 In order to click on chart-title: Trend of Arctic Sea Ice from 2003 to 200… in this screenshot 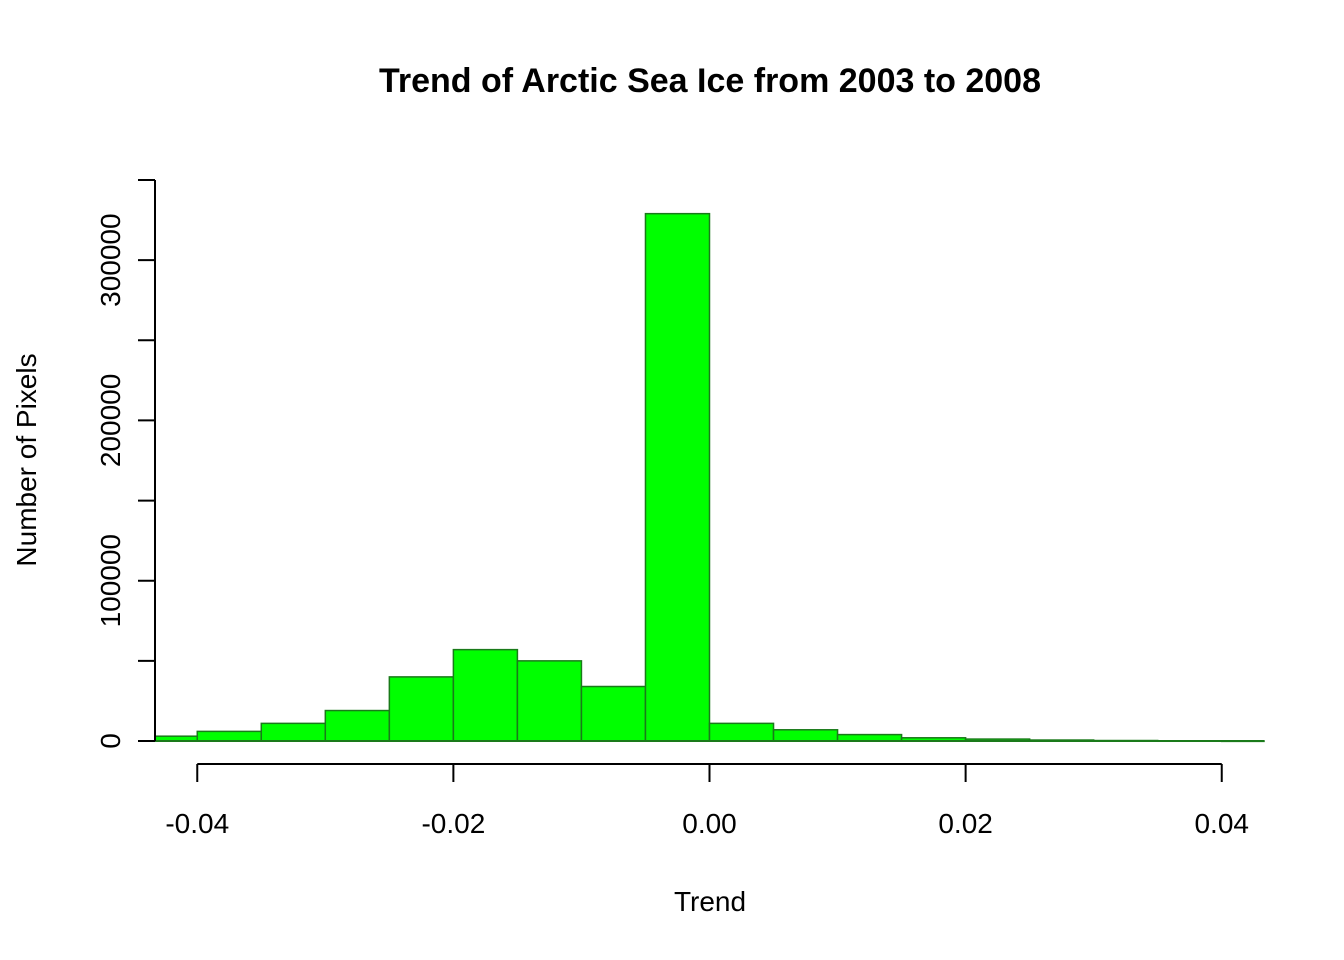, I will do `click(710, 81)`.